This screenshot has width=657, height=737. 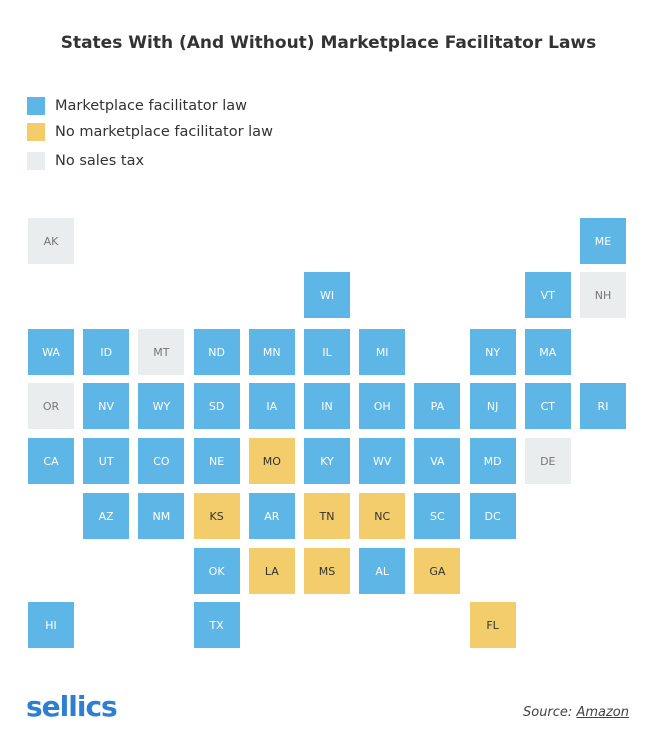 What do you see at coordinates (547, 461) in the screenshot?
I see `state-tile: DE` at bounding box center [547, 461].